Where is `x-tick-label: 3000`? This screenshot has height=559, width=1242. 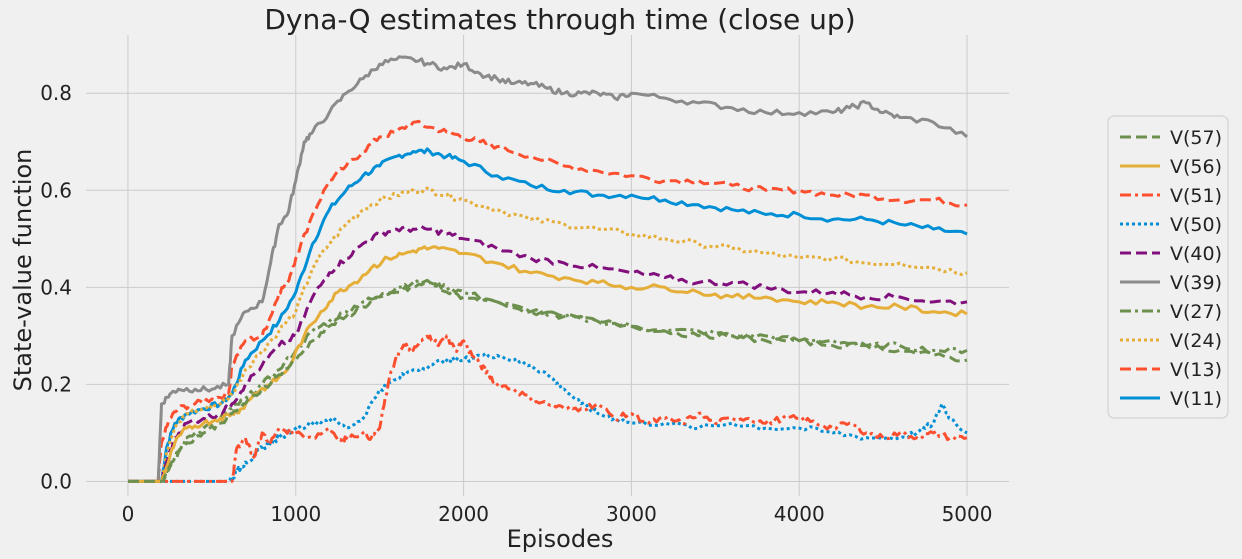
x-tick-label: 3000 is located at coordinates (631, 514).